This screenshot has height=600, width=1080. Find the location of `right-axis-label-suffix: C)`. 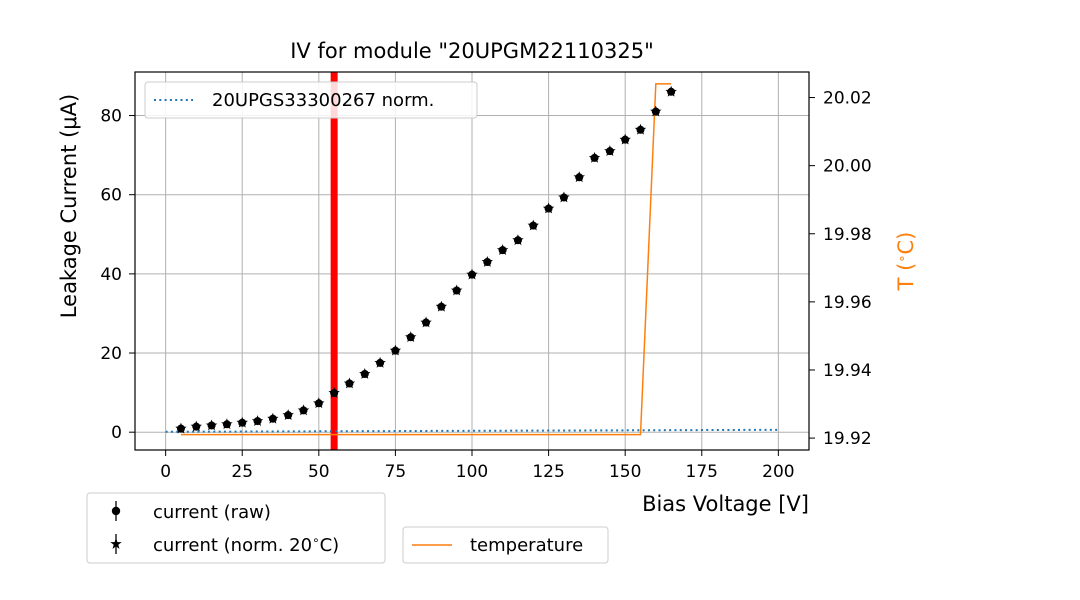

right-axis-label-suffix: C) is located at coordinates (906, 243).